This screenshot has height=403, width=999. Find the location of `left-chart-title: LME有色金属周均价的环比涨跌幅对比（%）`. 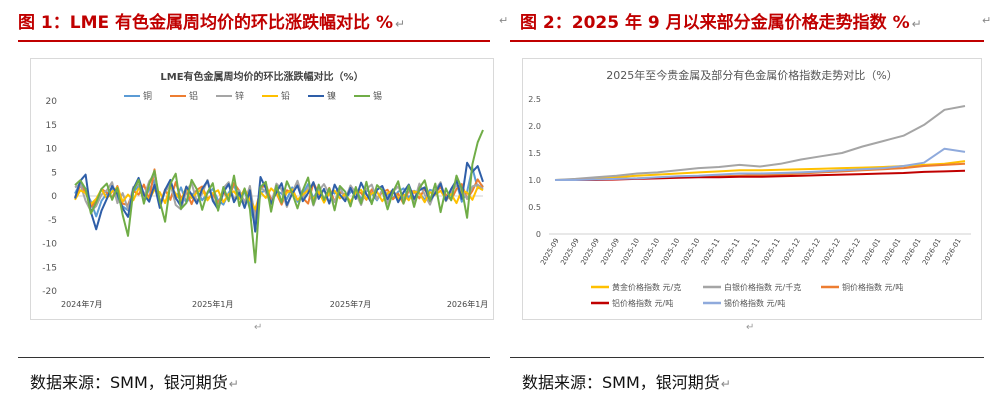

left-chart-title: LME有色金属周均价的环比涨跌幅对比（%） is located at coordinates (261, 76).